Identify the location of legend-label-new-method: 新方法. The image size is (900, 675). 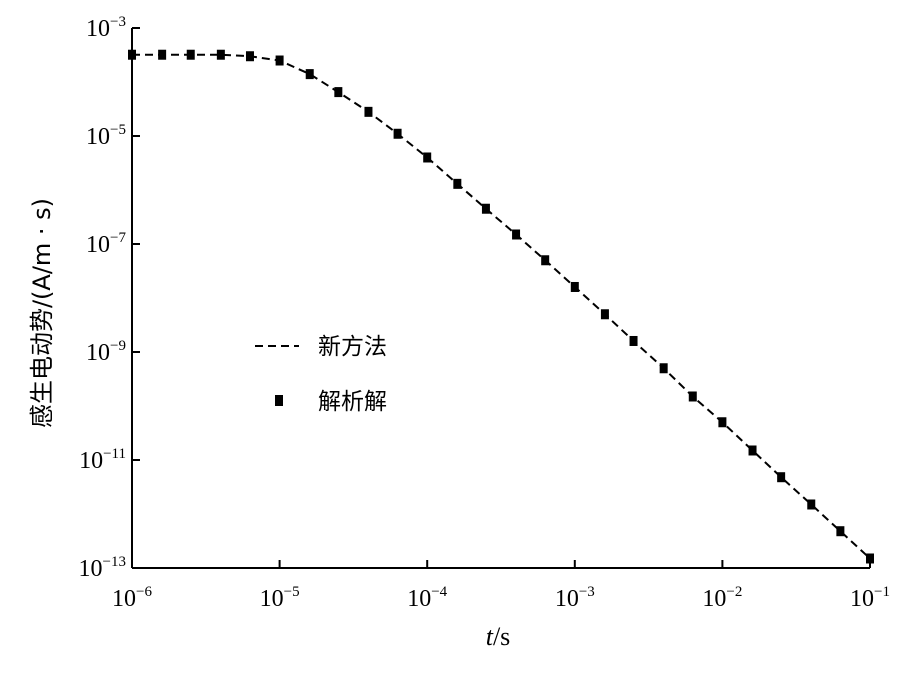
(352, 347).